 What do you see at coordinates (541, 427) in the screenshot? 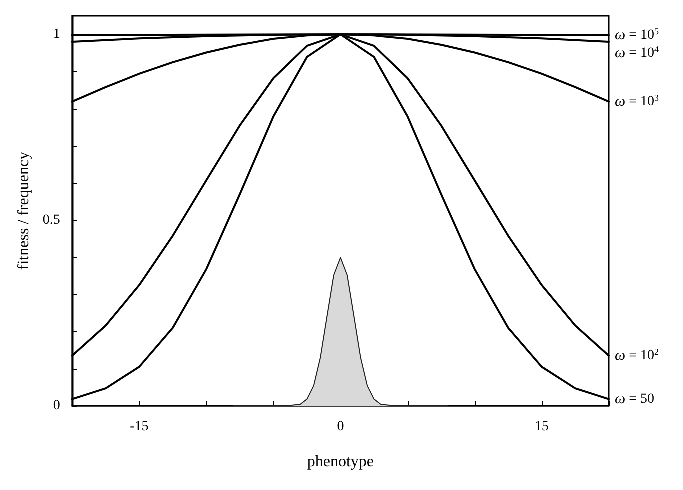
I see `x-tick-label: 15` at bounding box center [541, 427].